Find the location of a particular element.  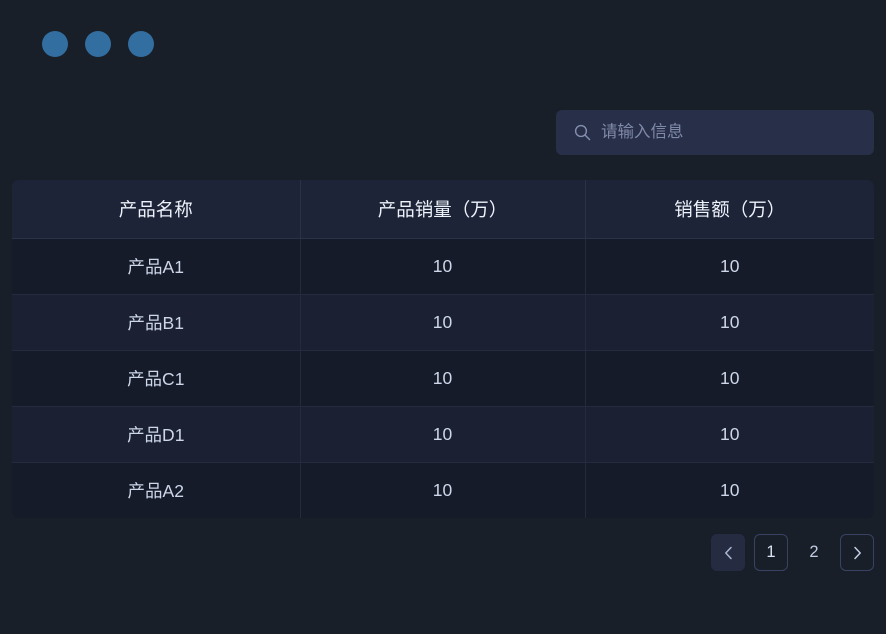

search-box is located at coordinates (715, 132).